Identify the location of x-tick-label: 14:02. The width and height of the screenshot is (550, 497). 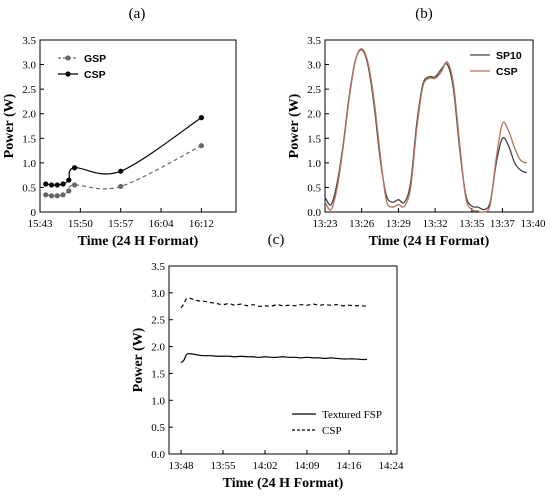
(264, 466).